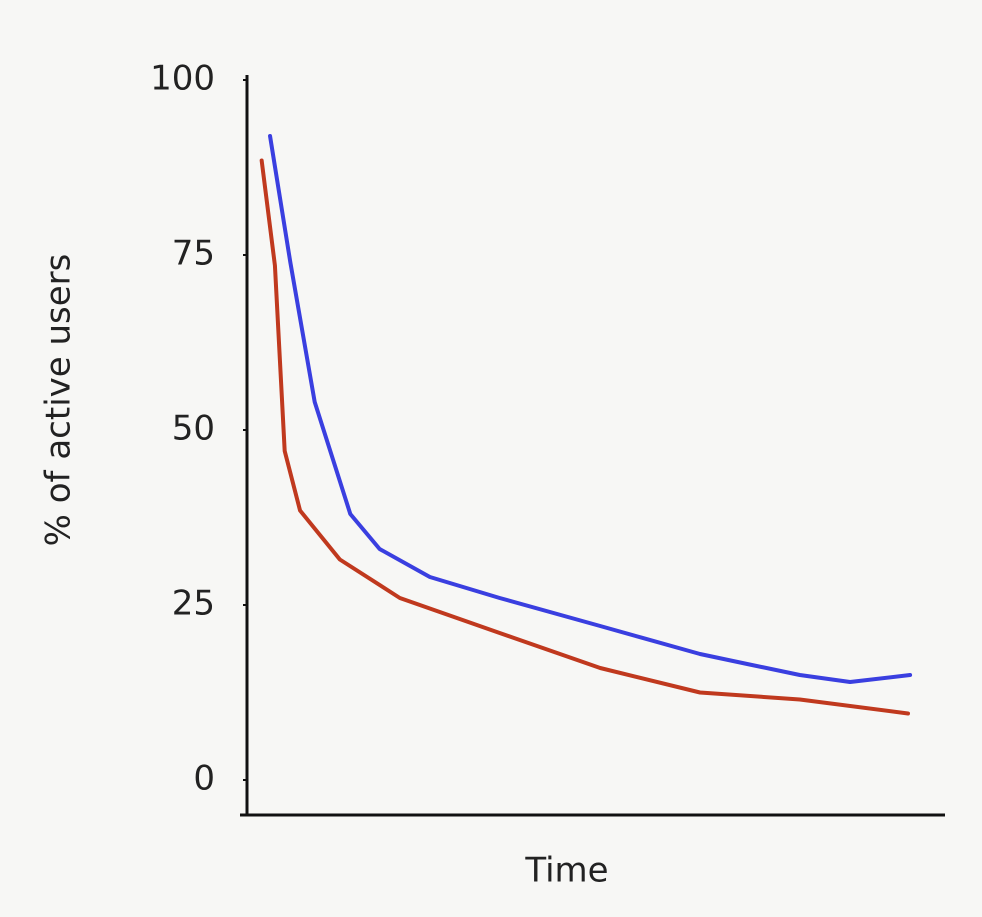 The width and height of the screenshot is (982, 917). Describe the element at coordinates (566, 871) in the screenshot. I see `x-axis-title: Time` at that location.